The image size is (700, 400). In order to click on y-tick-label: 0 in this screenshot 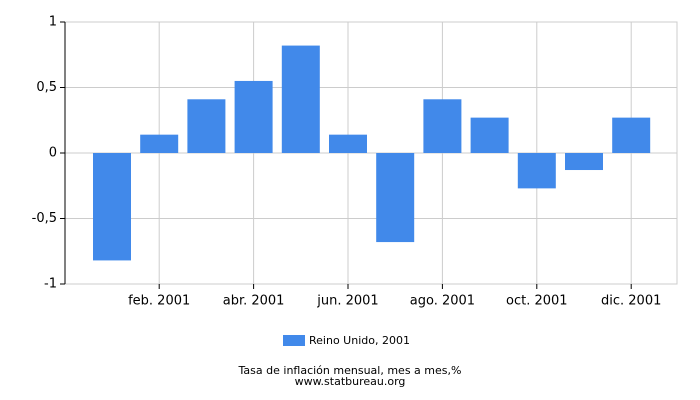, I will do `click(53, 153)`.